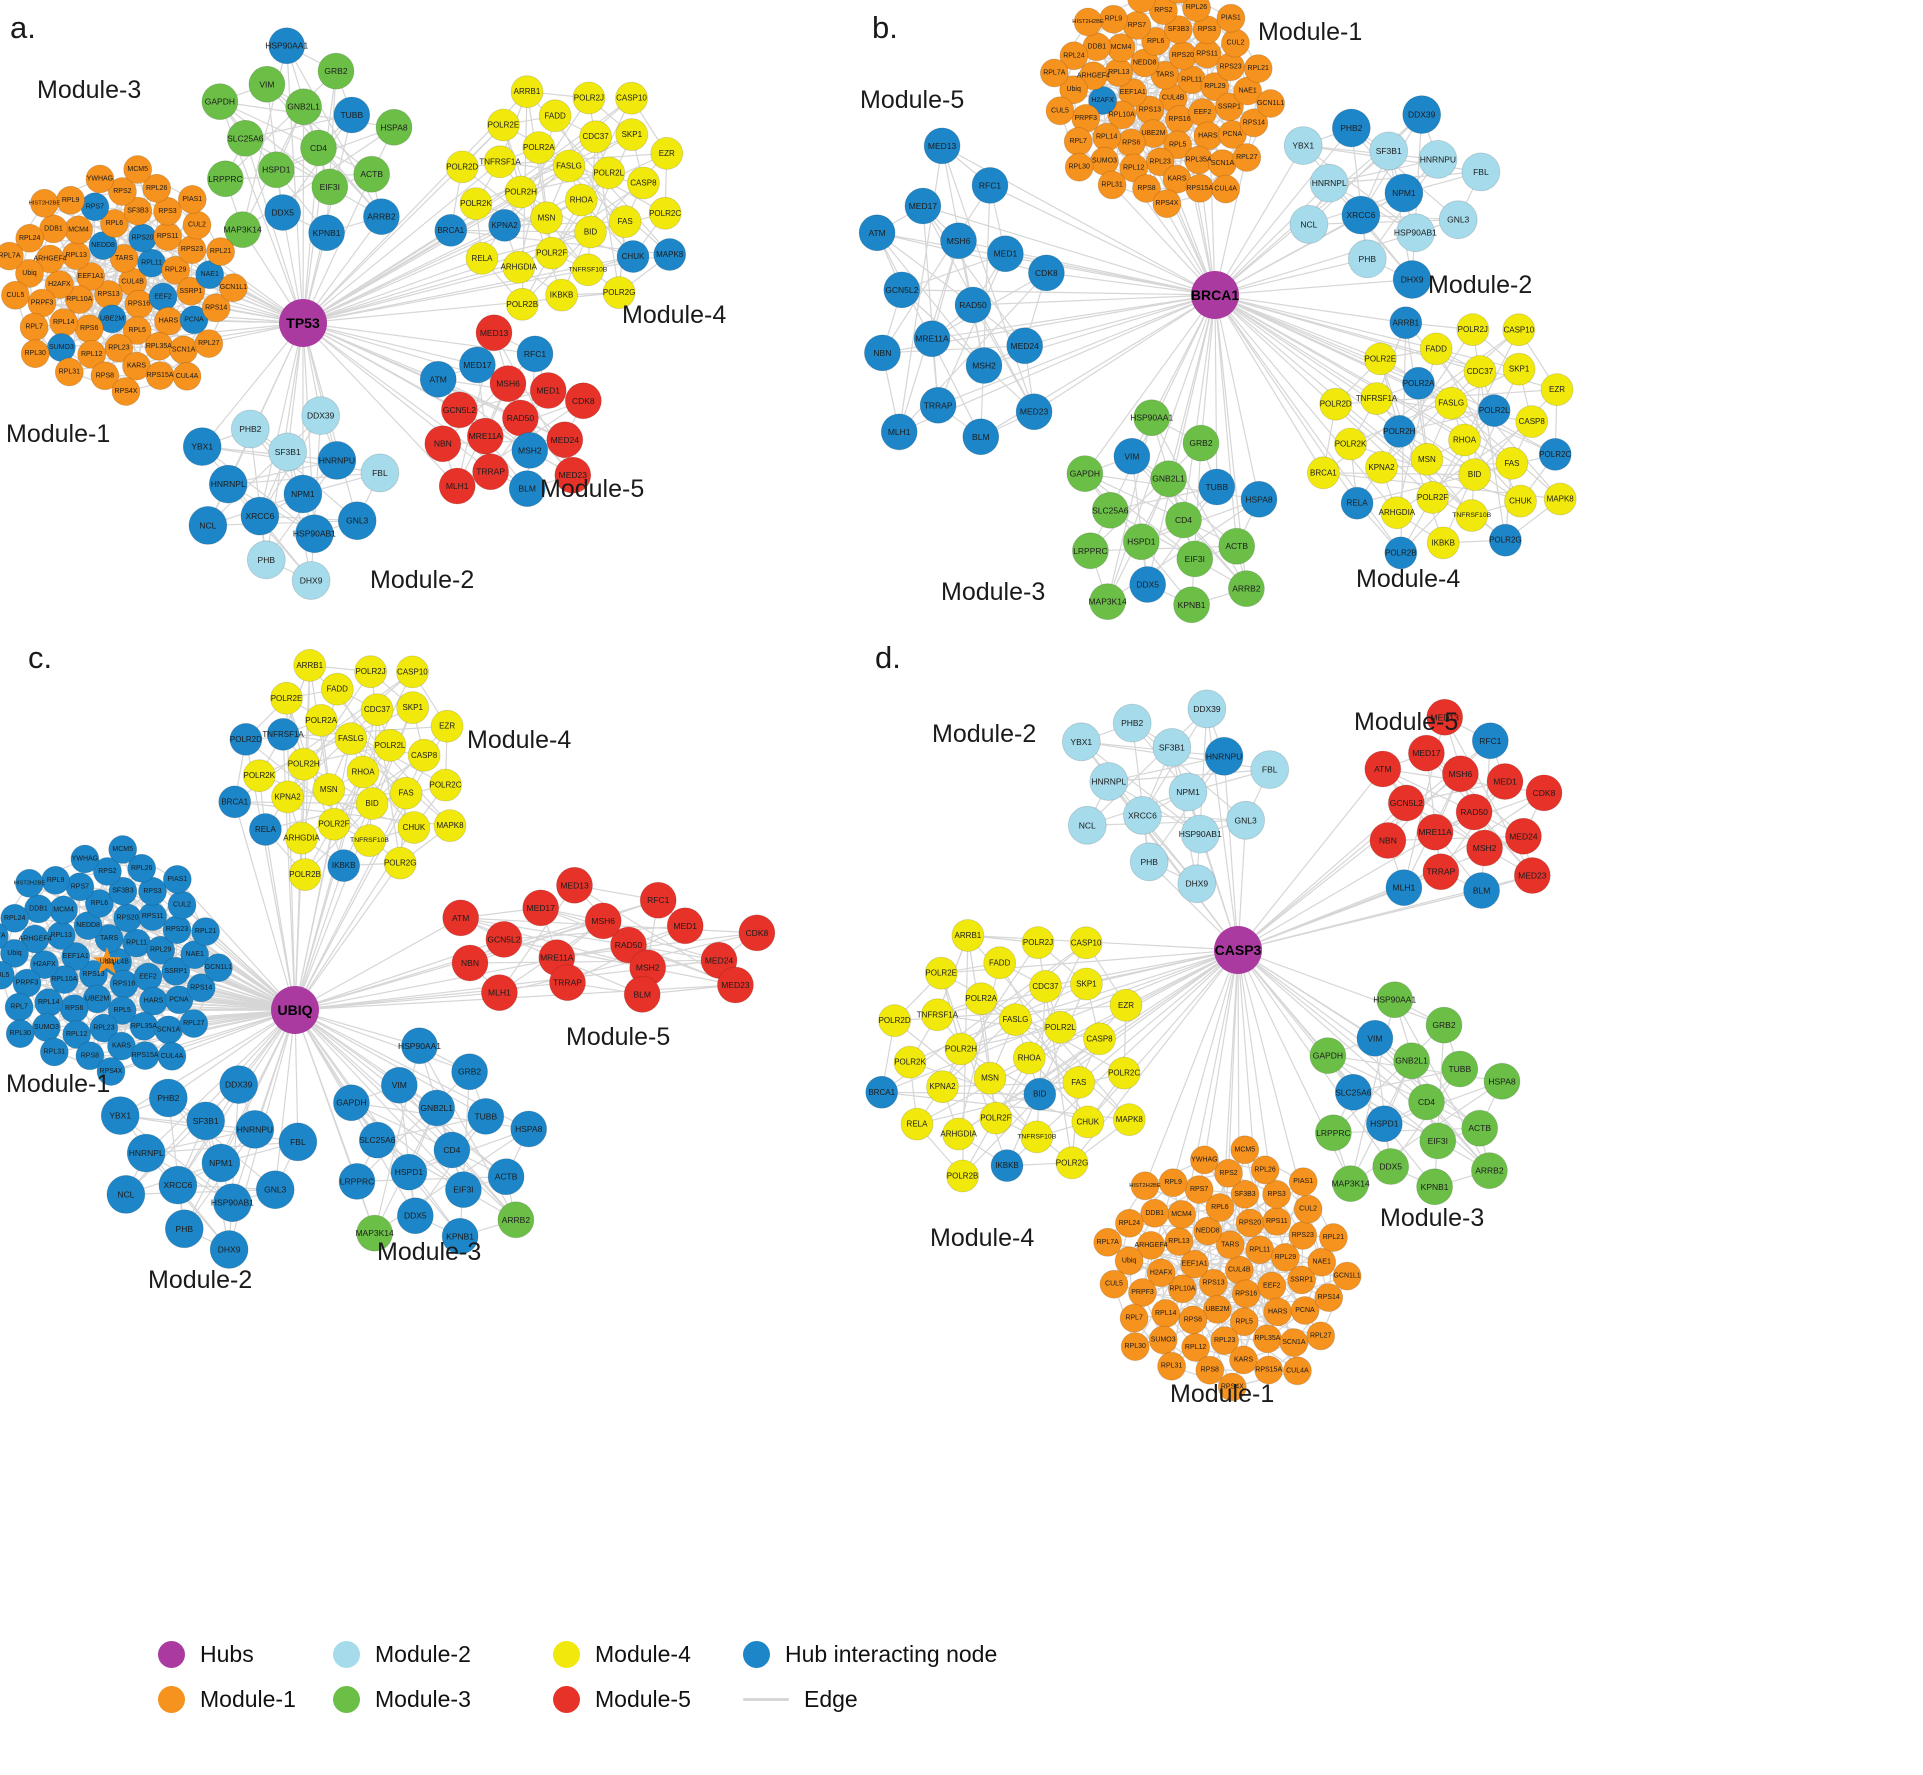 This screenshot has height=1775, width=1923. What do you see at coordinates (1380, 359) in the screenshot?
I see `node-POLR2E` at bounding box center [1380, 359].